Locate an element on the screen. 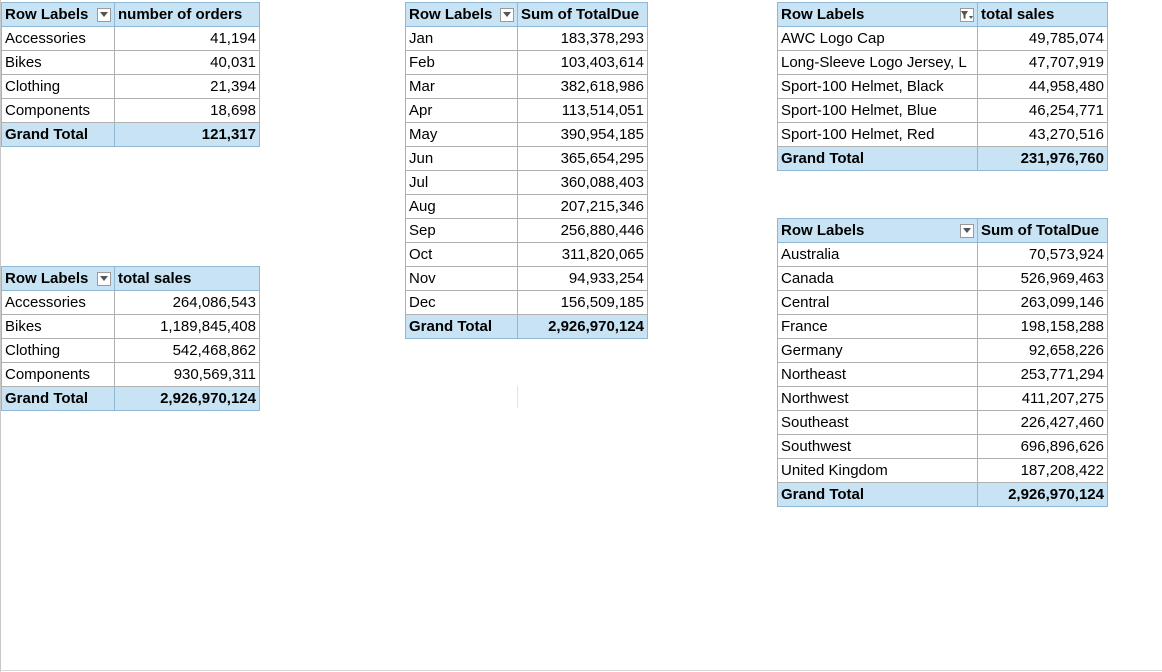  pivot-row: Accessories 264,086,543 is located at coordinates (130, 302).